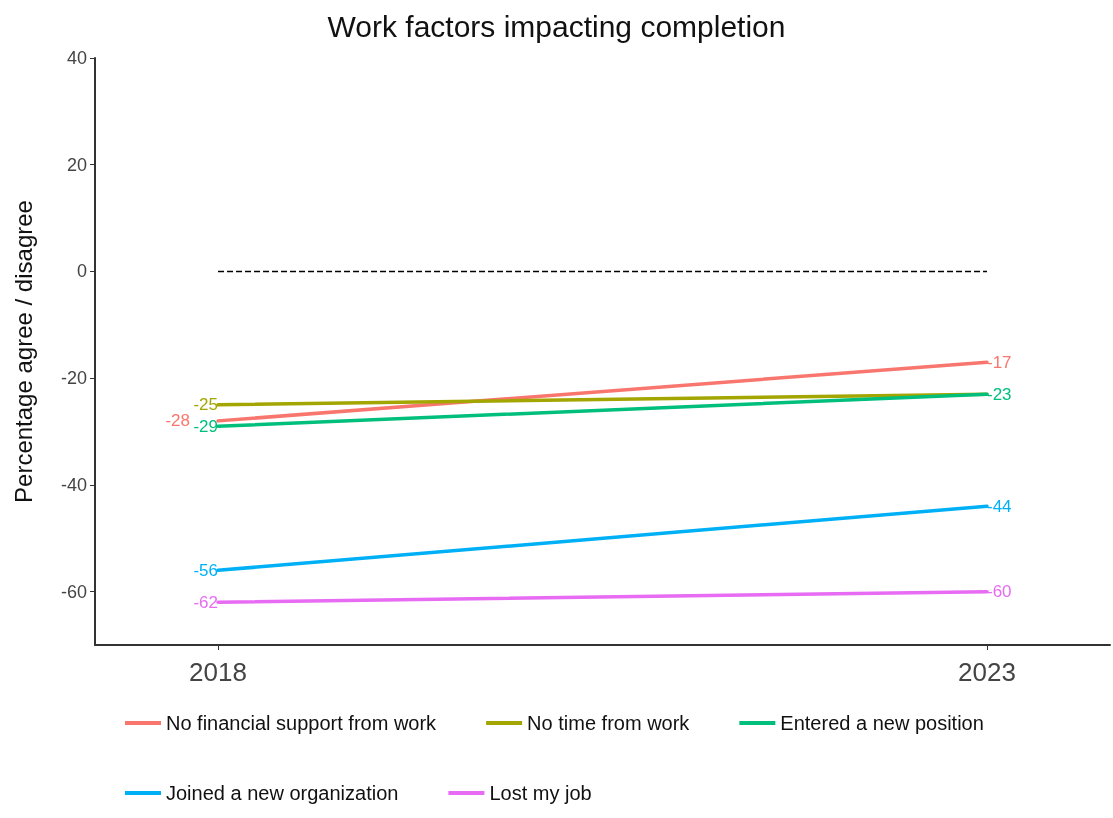 The image size is (1113, 818). Describe the element at coordinates (999, 362) in the screenshot. I see `data-label: -17` at that location.